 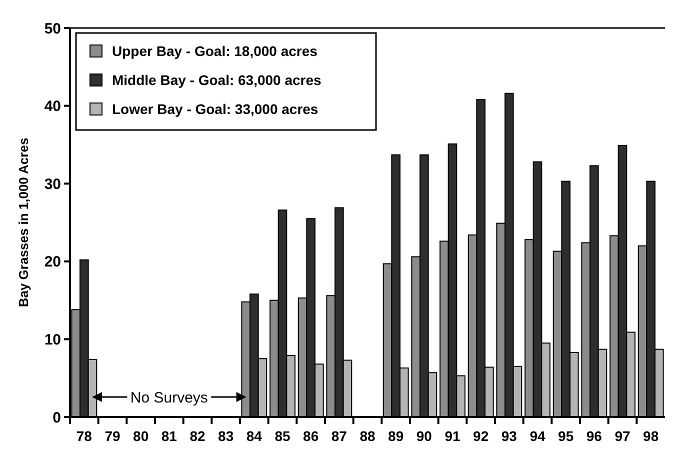 What do you see at coordinates (538, 436) in the screenshot?
I see `x-tick-label: 94` at bounding box center [538, 436].